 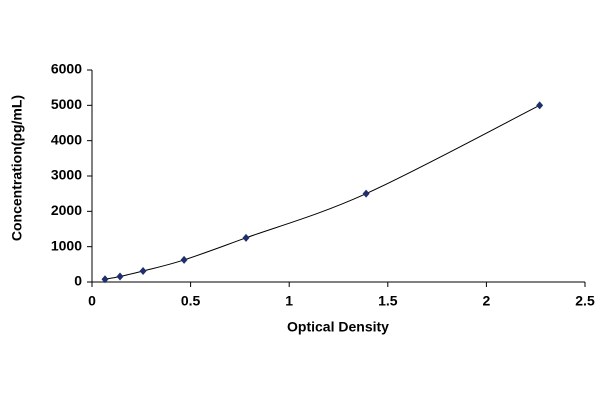 I want to click on y-tick-label: 2000, so click(x=66, y=210).